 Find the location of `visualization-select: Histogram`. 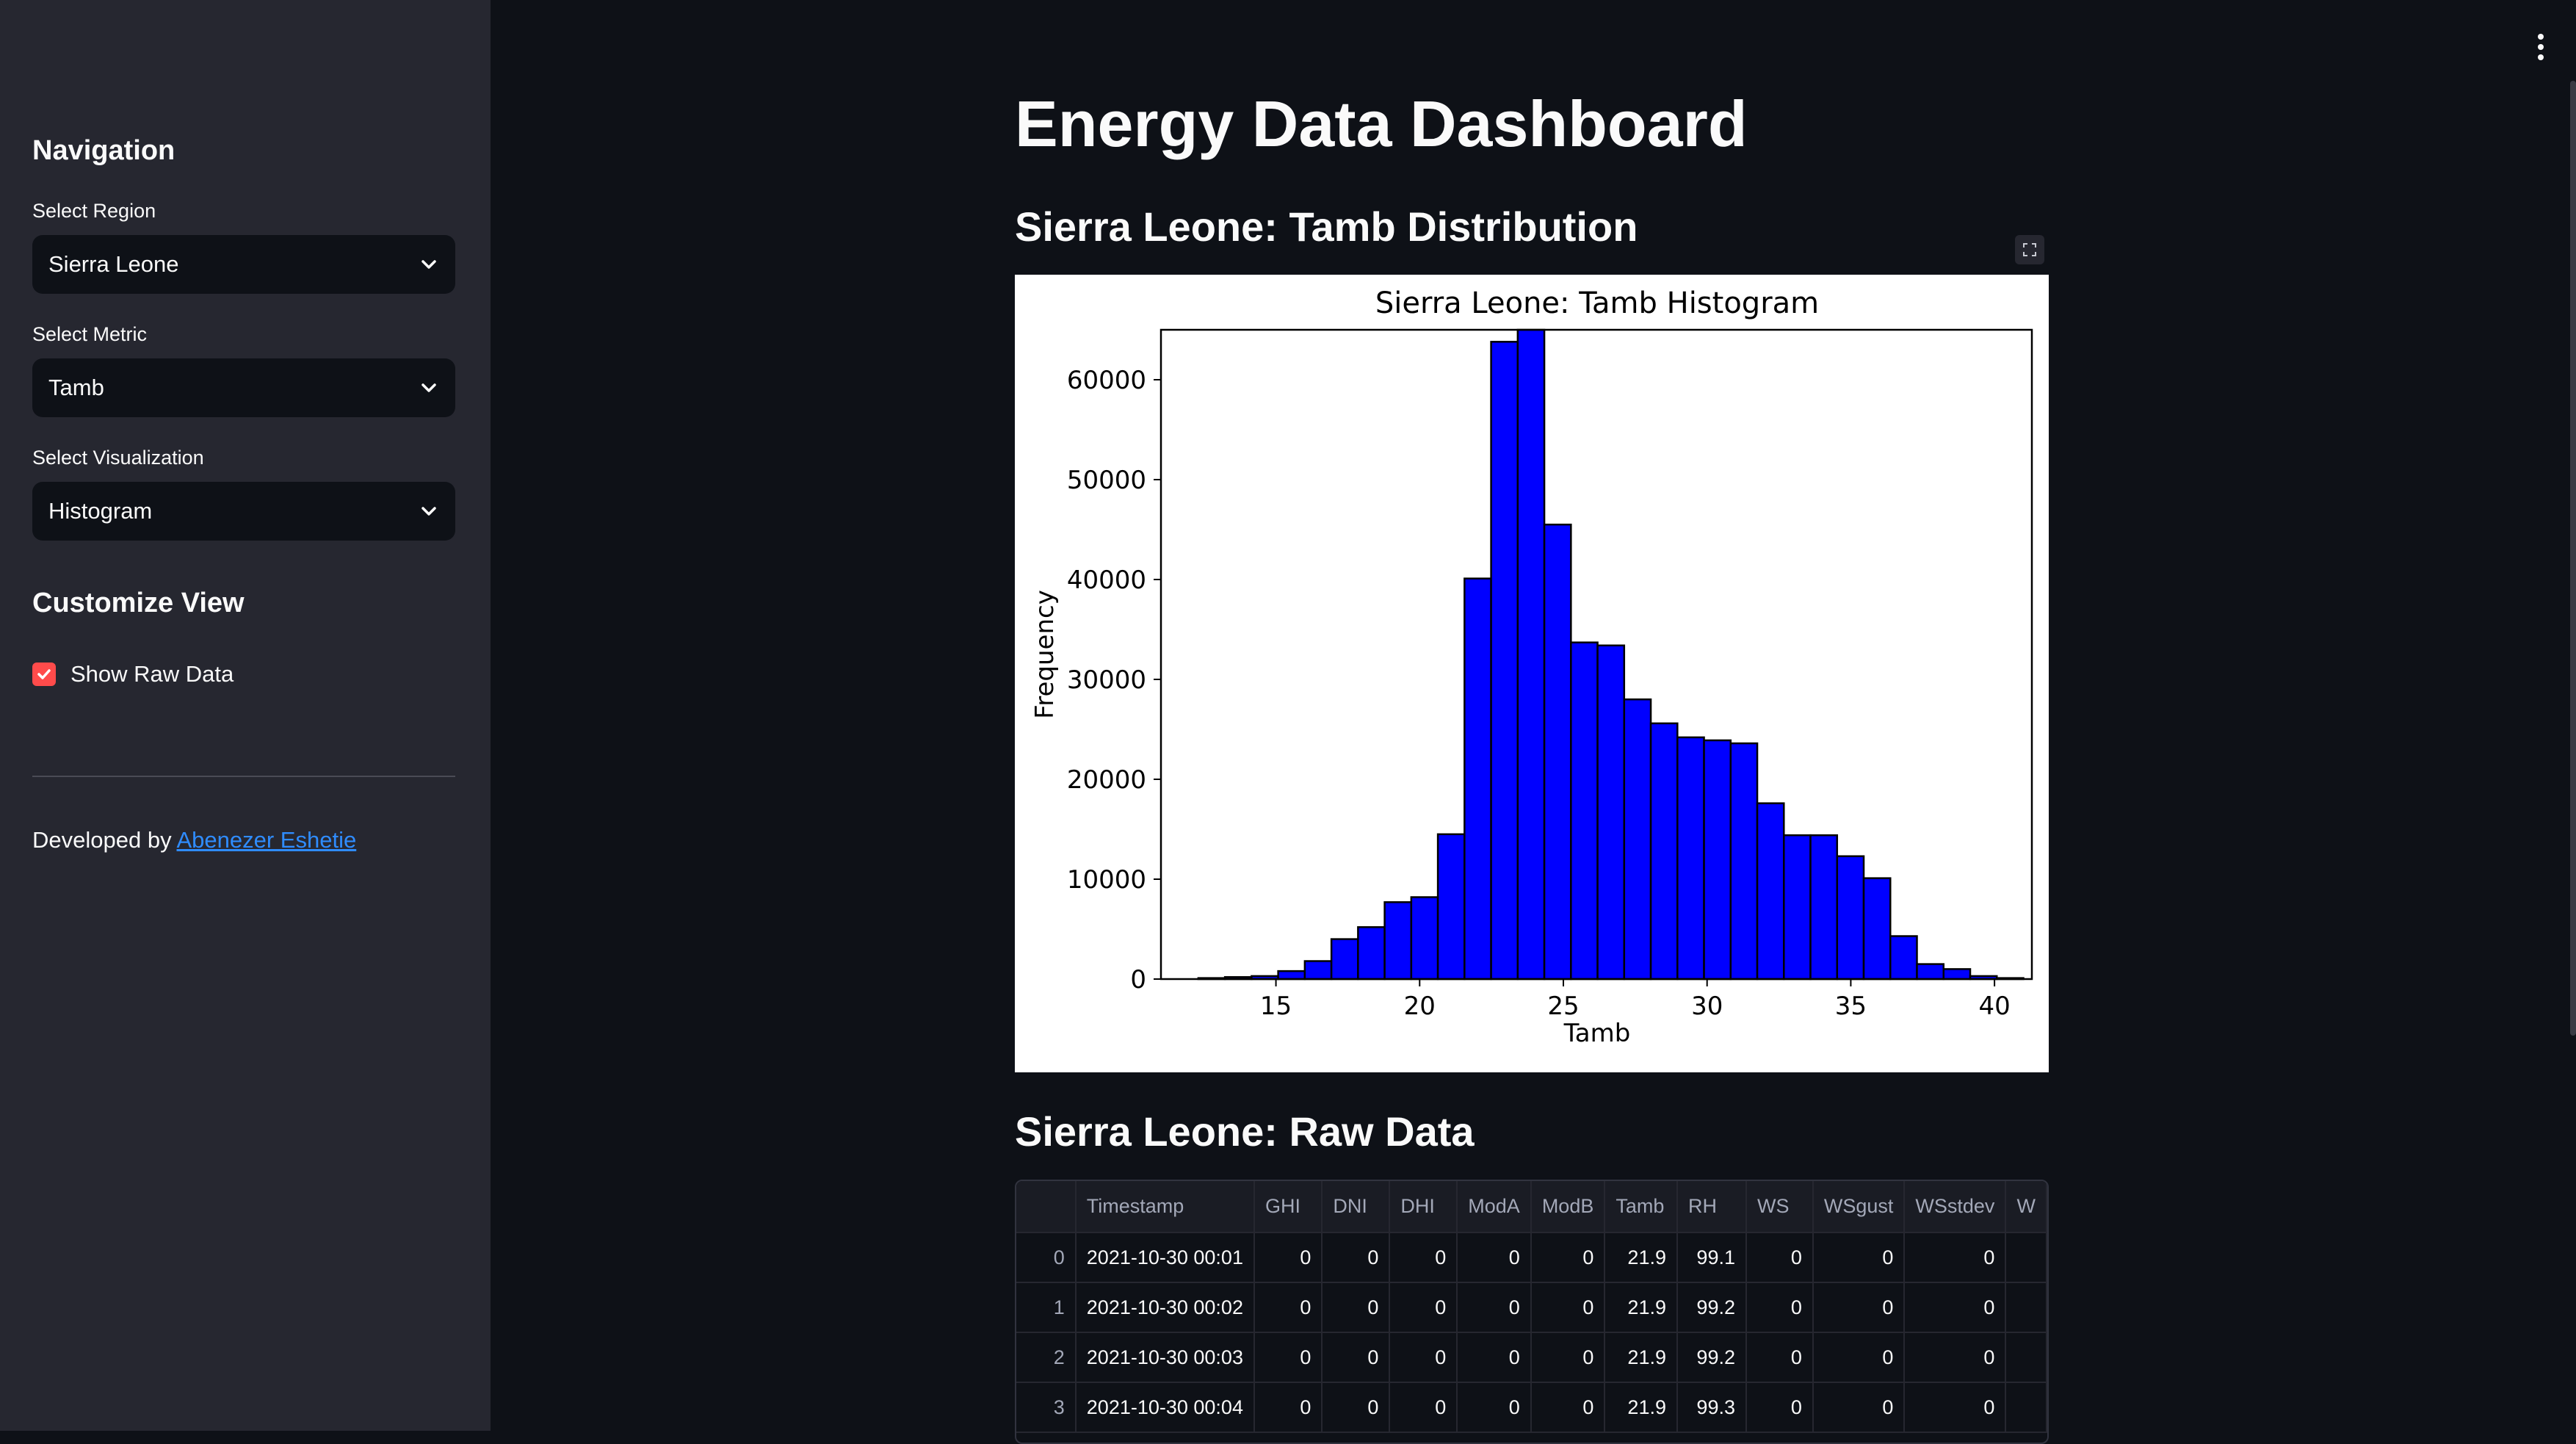

visualization-select: Histogram is located at coordinates (243, 511).